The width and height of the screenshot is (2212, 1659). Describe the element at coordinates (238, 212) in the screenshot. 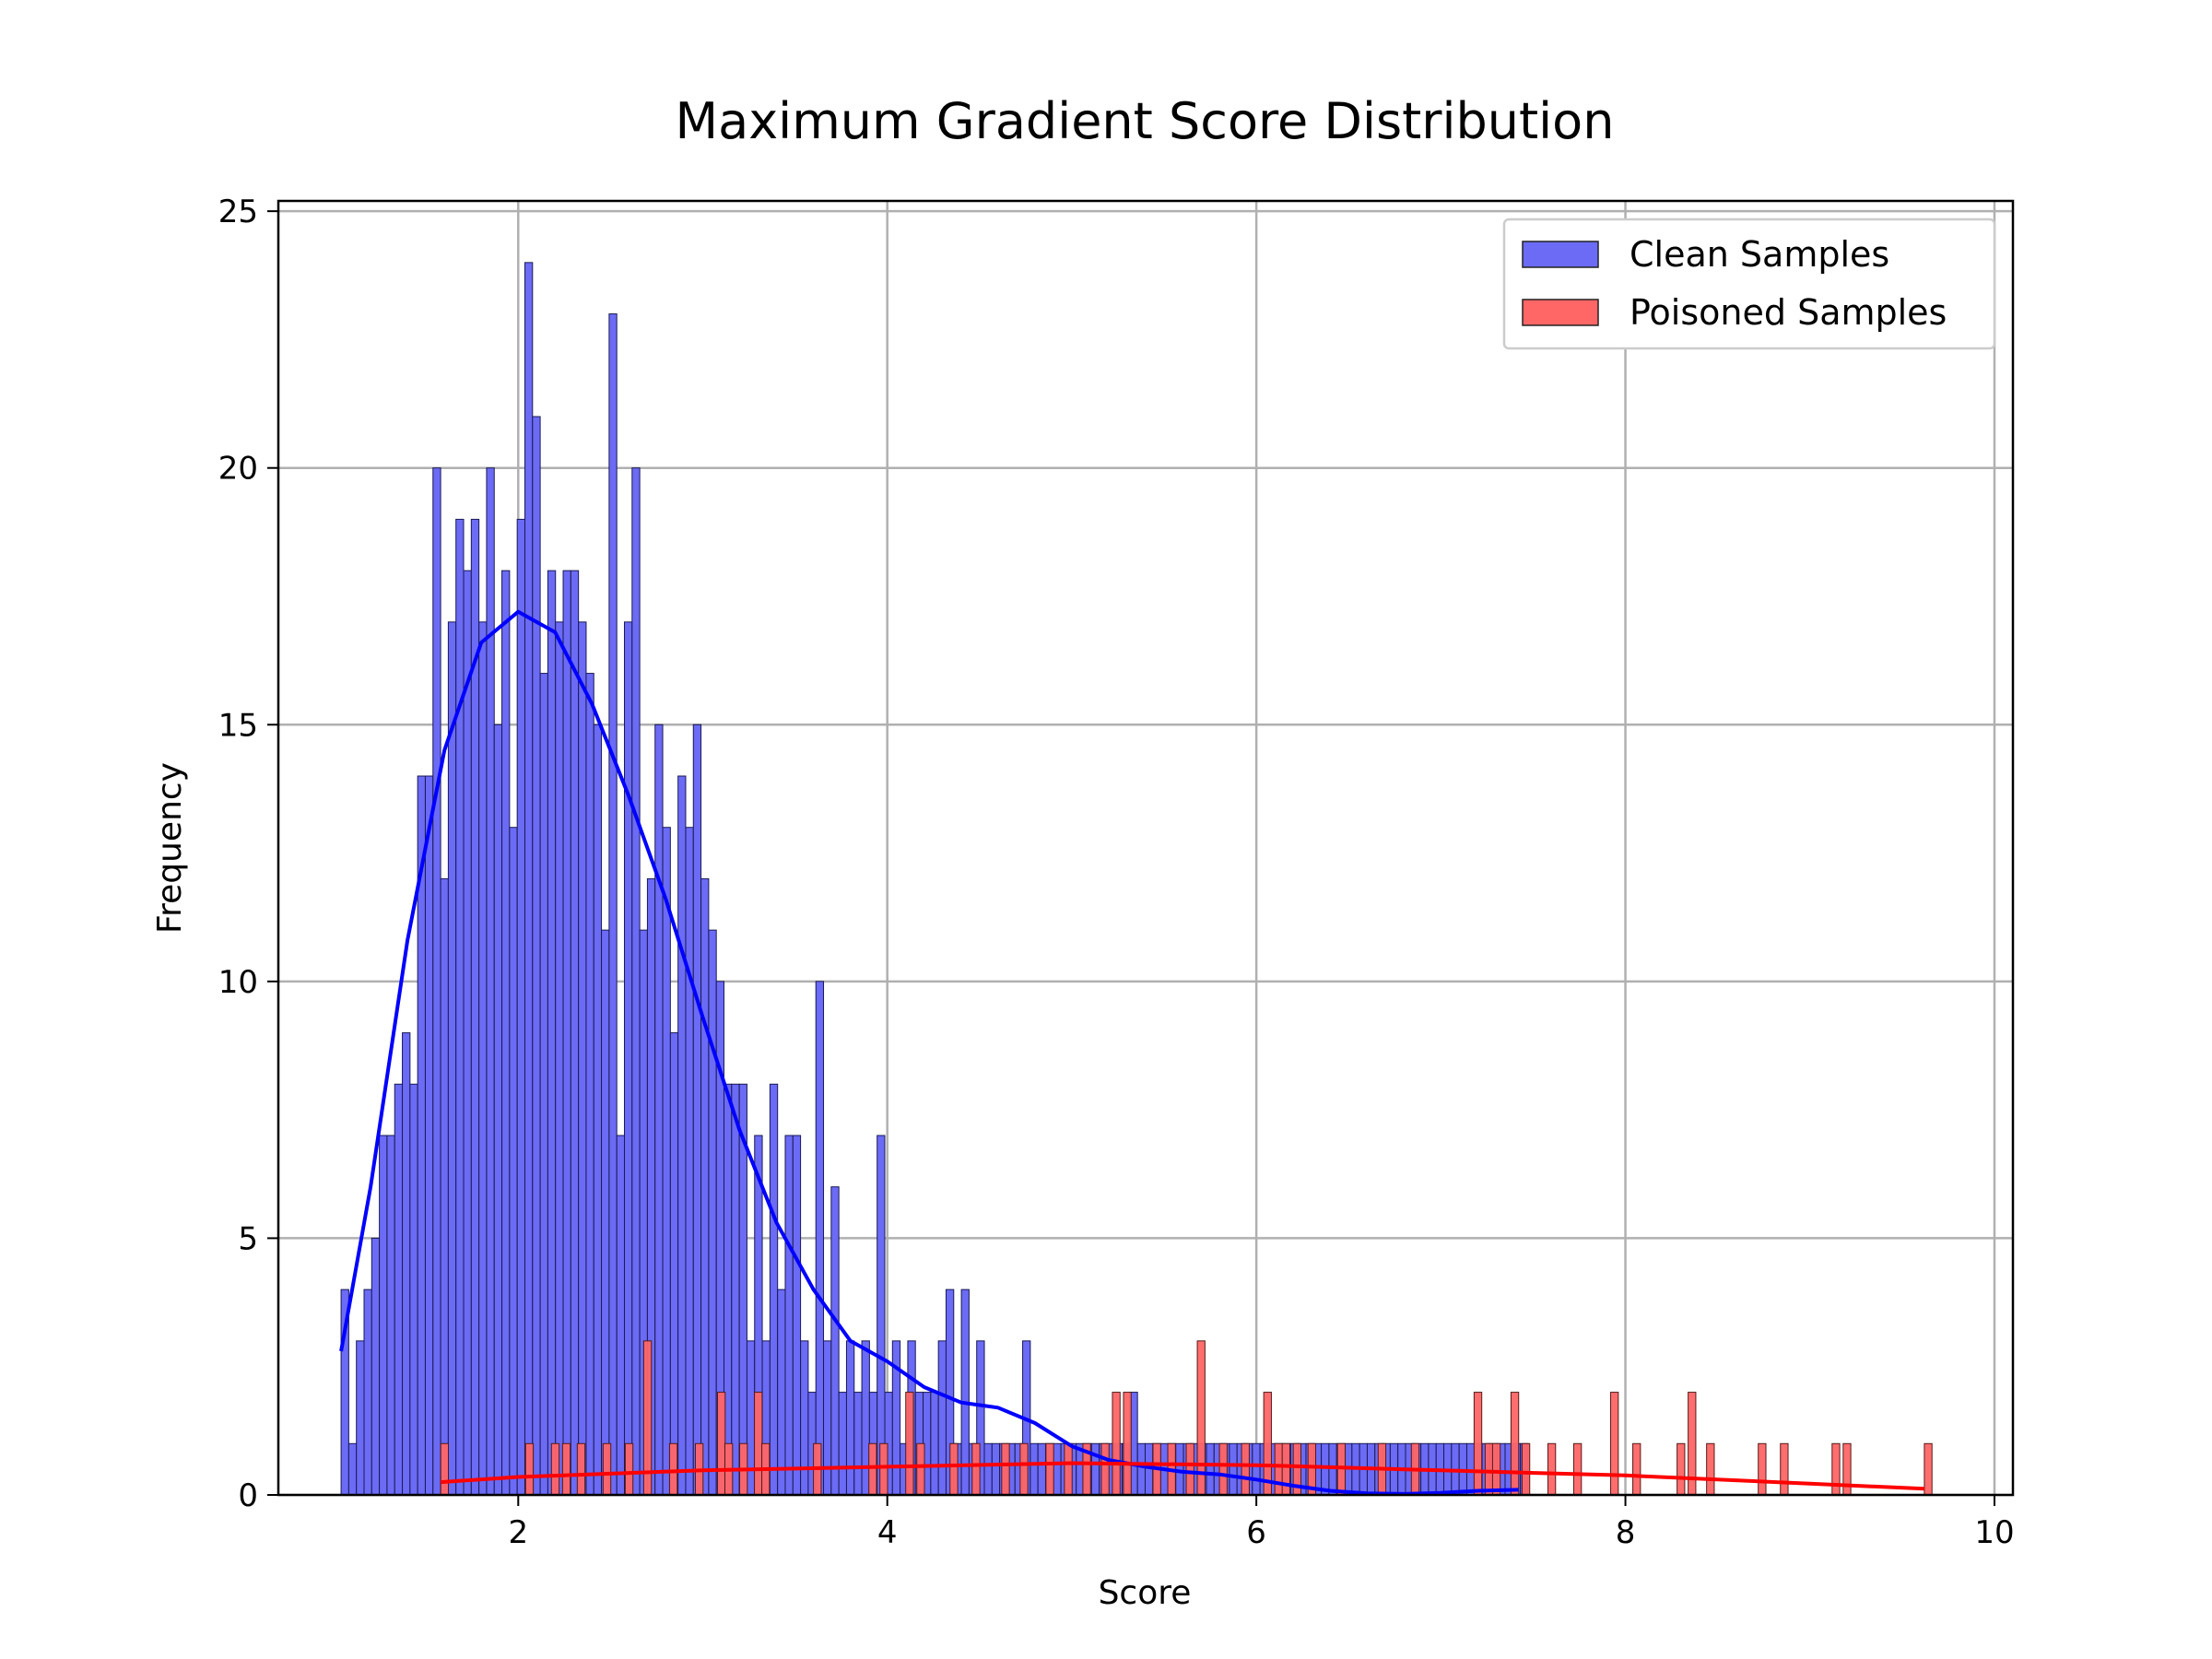

I see `y-tick-label: 25` at that location.